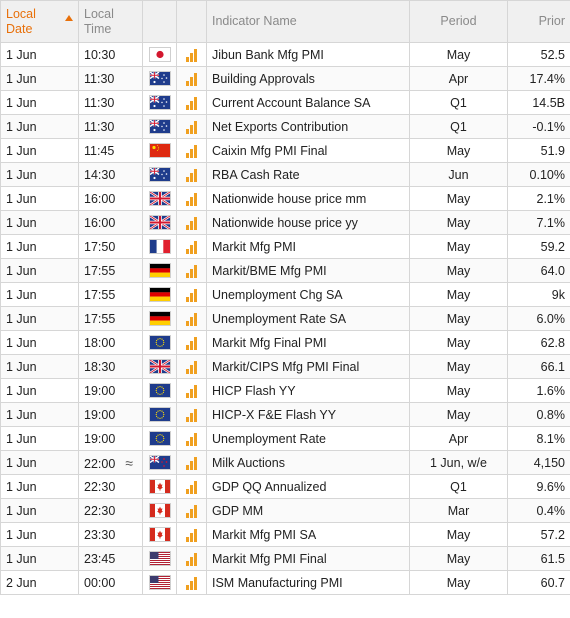  I want to click on cell-indicator-name: Markit Mfg Final PMI, so click(308, 342).